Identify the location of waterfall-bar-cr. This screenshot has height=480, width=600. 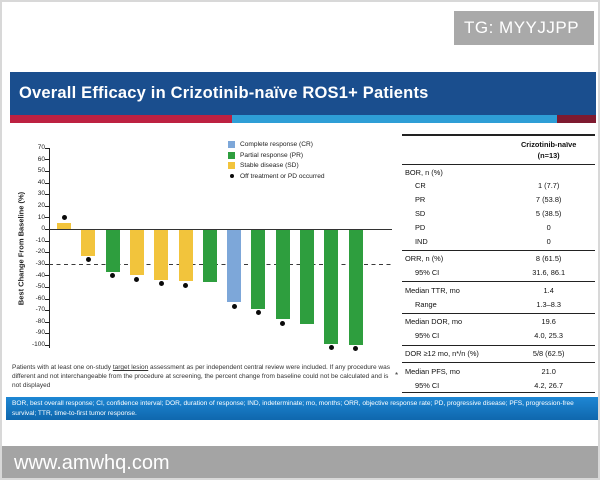
(234, 266).